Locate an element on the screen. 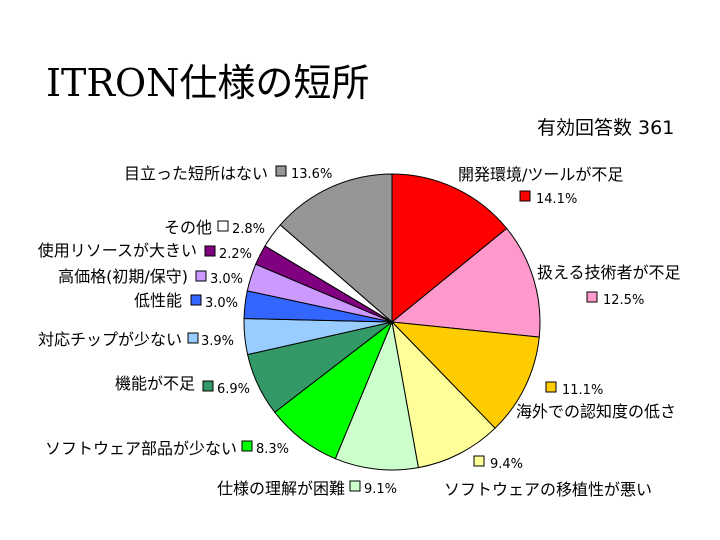  slice-label: 高価格(初期/保守) is located at coordinates (123, 276).